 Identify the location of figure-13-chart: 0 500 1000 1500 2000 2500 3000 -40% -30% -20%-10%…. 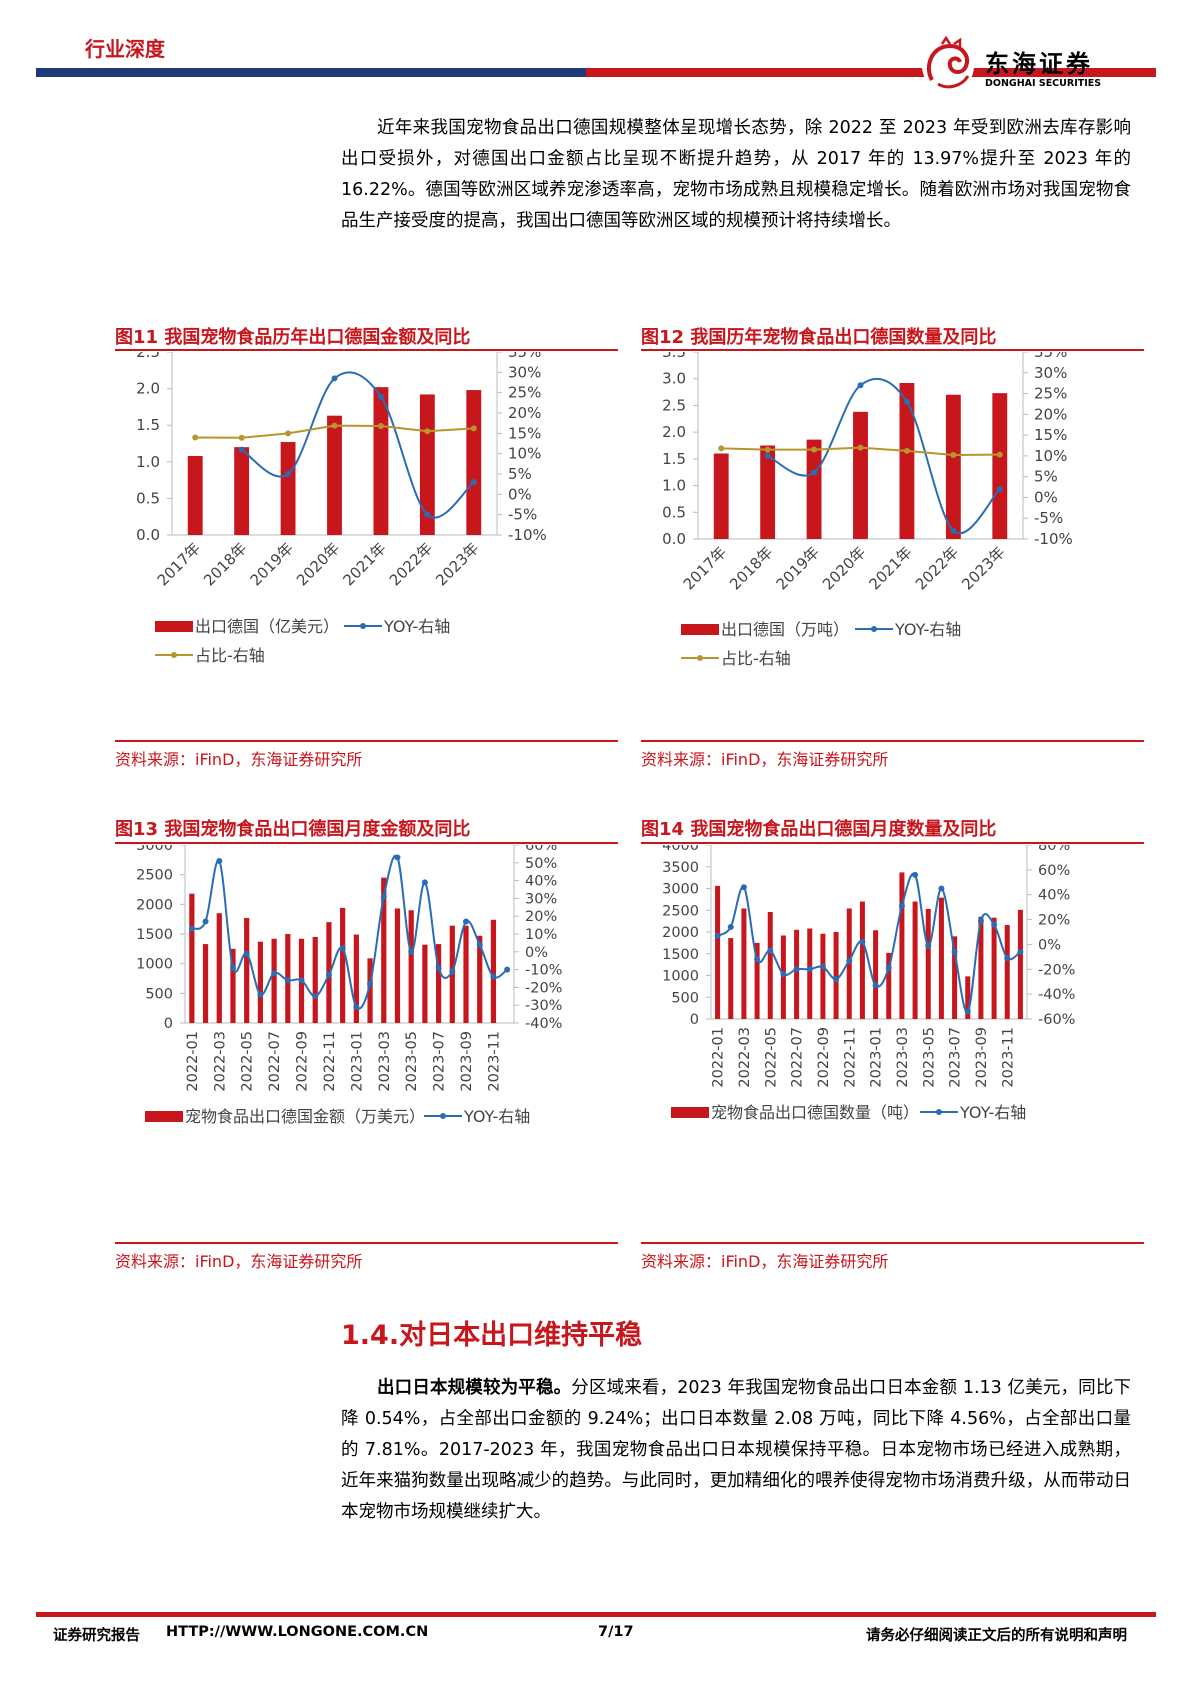
(349, 985).